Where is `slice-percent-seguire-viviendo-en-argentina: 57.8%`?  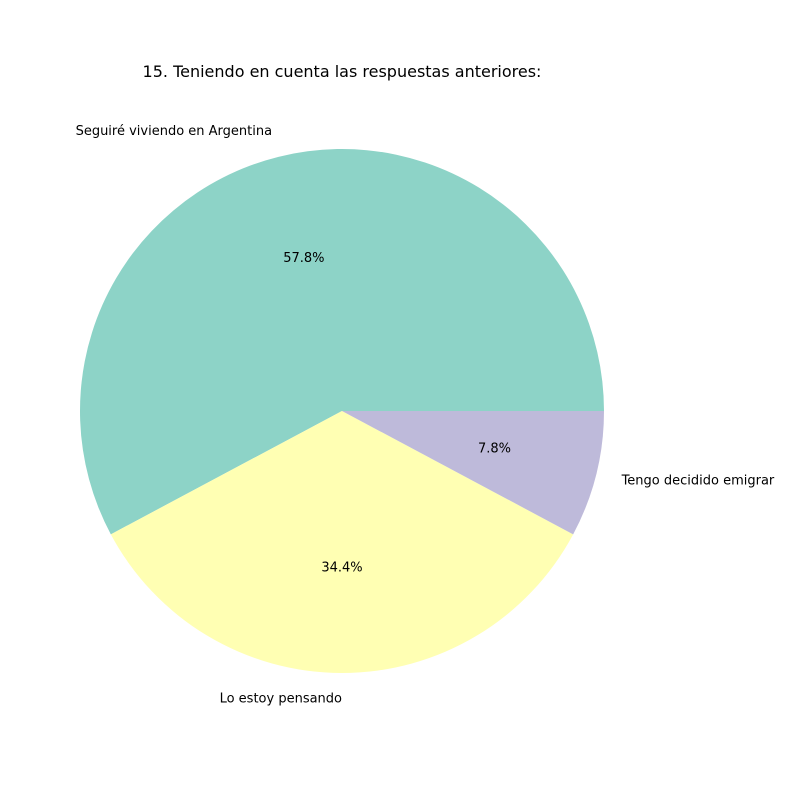 slice-percent-seguire-viviendo-en-argentina: 57.8% is located at coordinates (303, 258).